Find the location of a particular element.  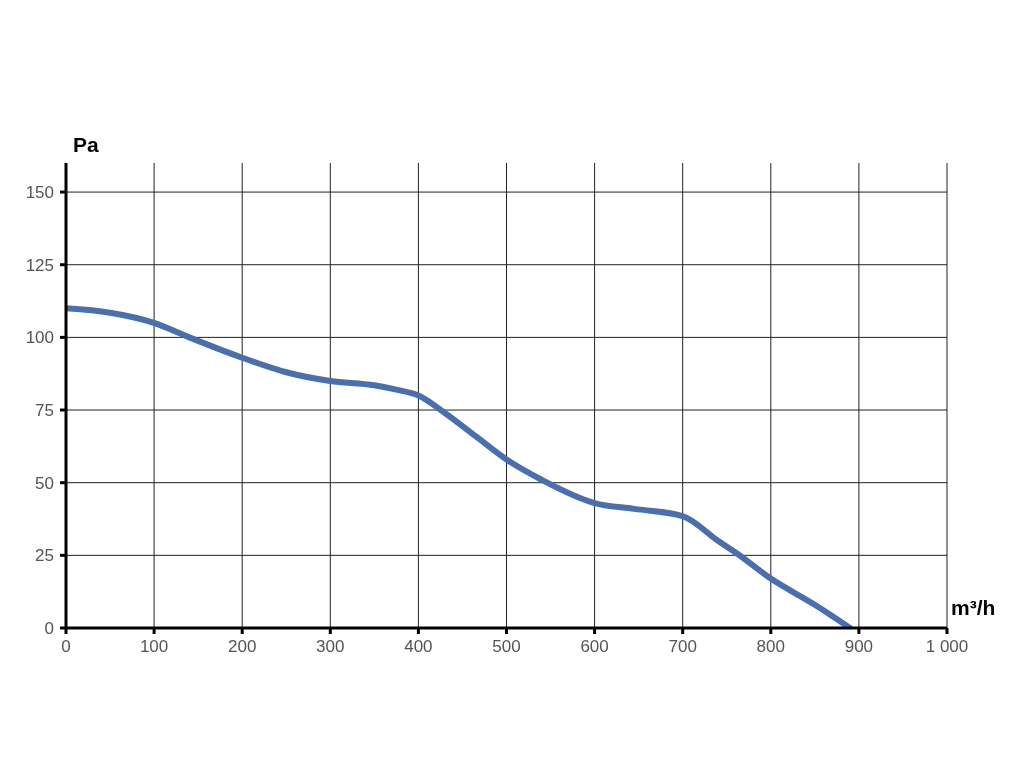

y-tick-label: 75 is located at coordinates (44, 411).